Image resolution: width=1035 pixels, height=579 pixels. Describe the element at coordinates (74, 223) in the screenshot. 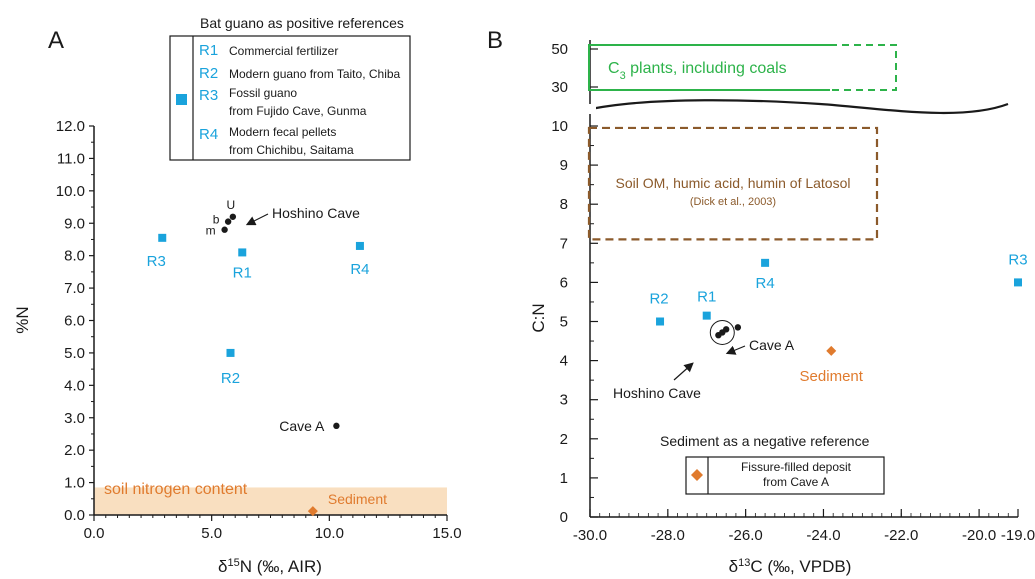

I see `a-y-tick-label: 9.0` at that location.